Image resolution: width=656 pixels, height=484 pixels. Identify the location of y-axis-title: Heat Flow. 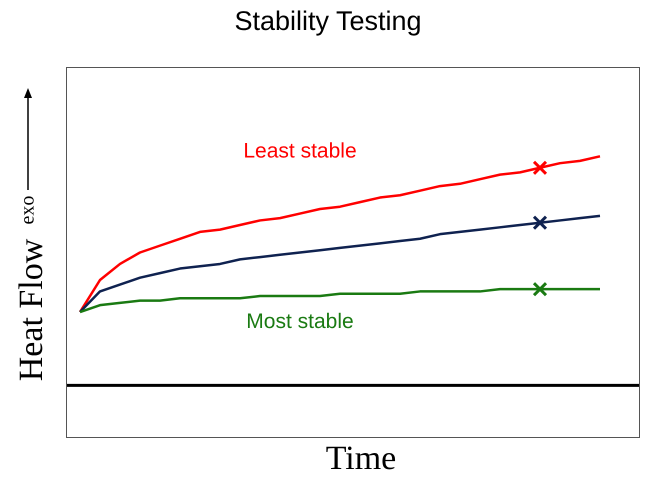
(32, 310).